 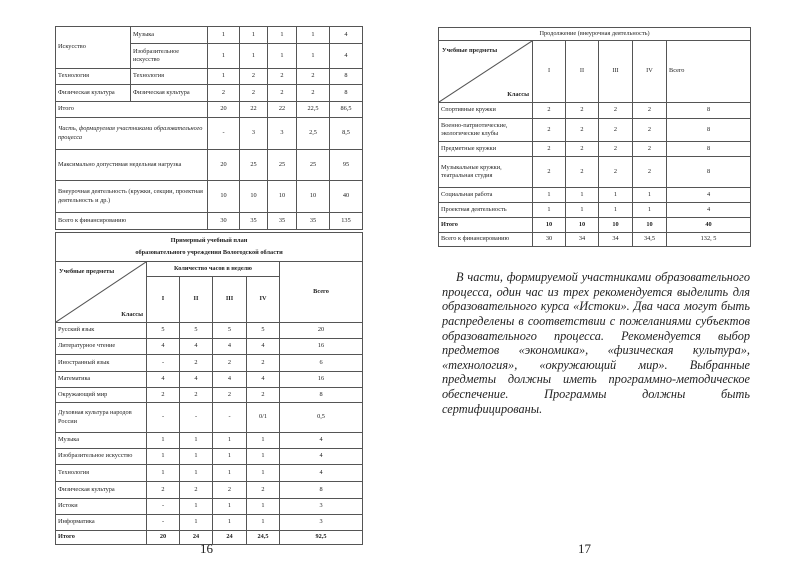 What do you see at coordinates (101, 330) in the screenshot?
I see `row-label-cell: Русский язык` at bounding box center [101, 330].